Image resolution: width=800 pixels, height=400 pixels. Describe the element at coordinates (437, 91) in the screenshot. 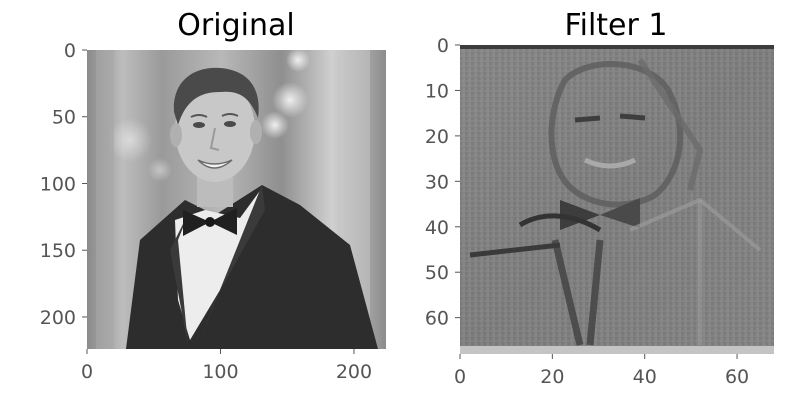

I see `y-tick-label: 10` at that location.